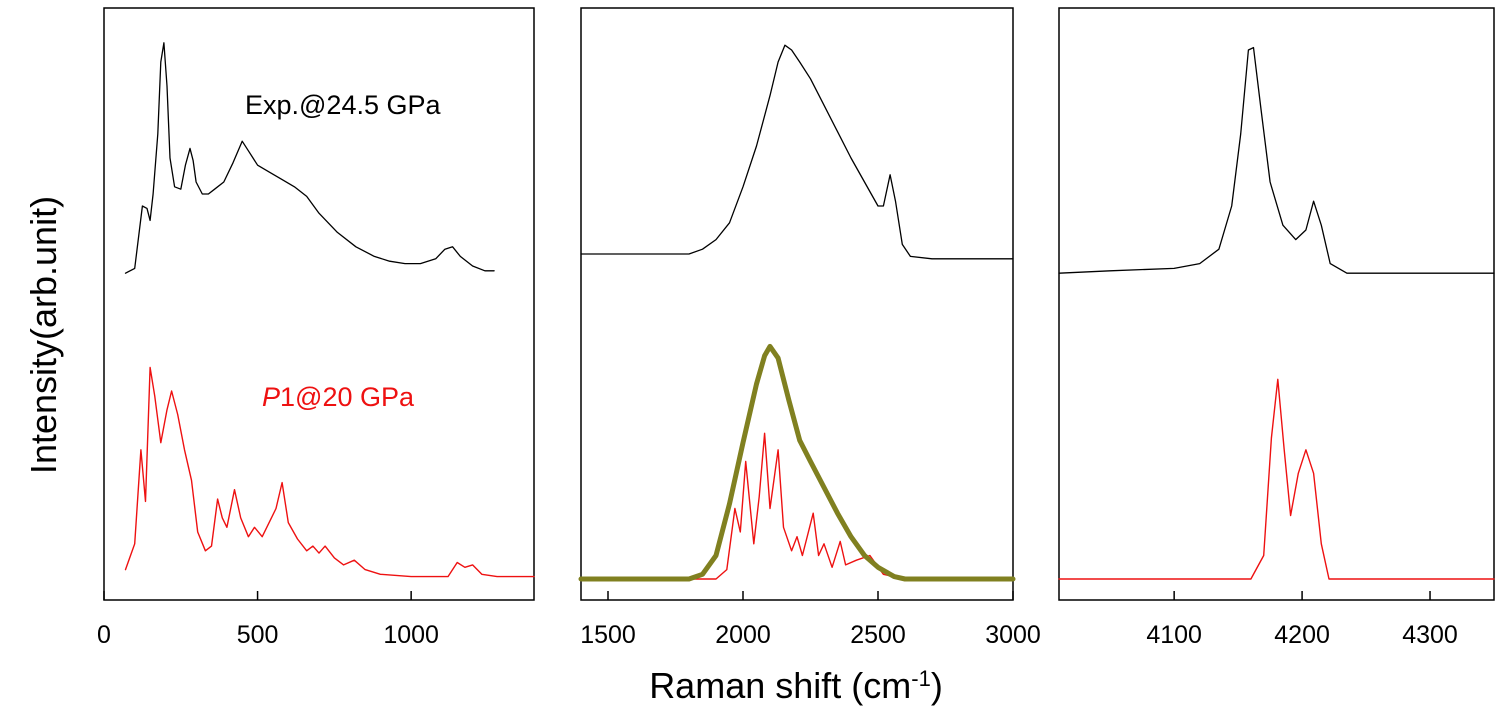 This screenshot has height=720, width=1500. I want to click on panel-2-tick-label: 1500, so click(608, 635).